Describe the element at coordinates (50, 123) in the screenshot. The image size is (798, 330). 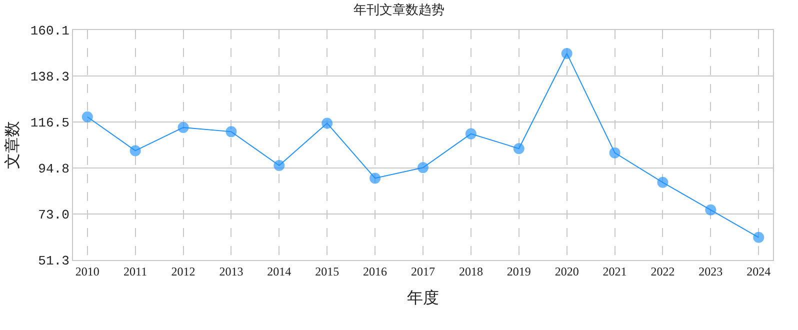
I see `y-tick-label: 116.5` at that location.